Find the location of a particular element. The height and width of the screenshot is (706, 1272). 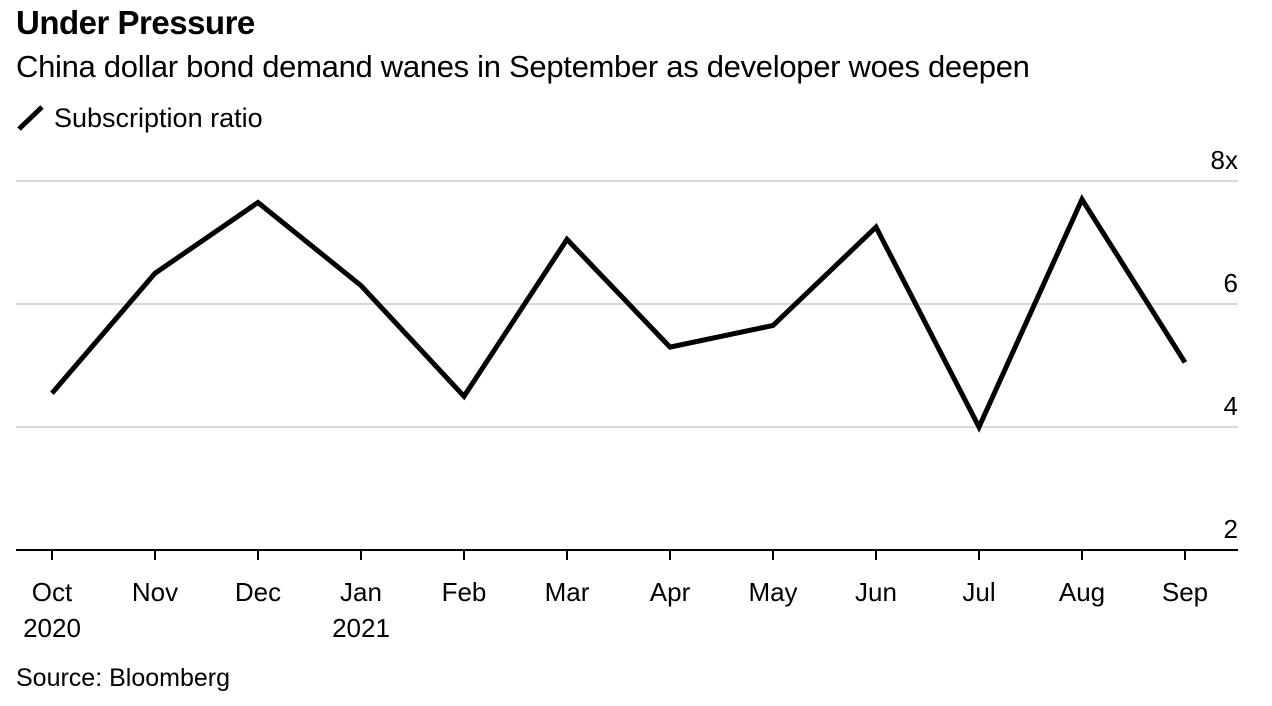

x-tick-label: Feb is located at coordinates (464, 592).